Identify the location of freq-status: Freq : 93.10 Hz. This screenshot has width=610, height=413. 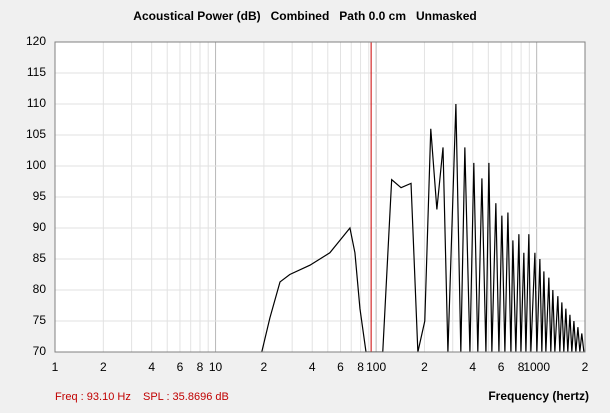
(93, 397).